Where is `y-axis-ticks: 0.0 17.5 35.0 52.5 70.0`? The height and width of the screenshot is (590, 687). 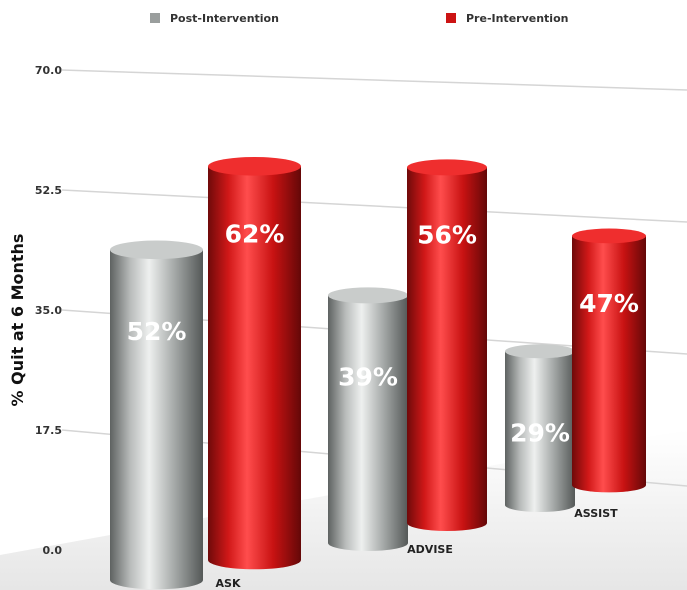
y-axis-ticks: 0.0 17.5 35.0 52.5 70.0 is located at coordinates (48, 310).